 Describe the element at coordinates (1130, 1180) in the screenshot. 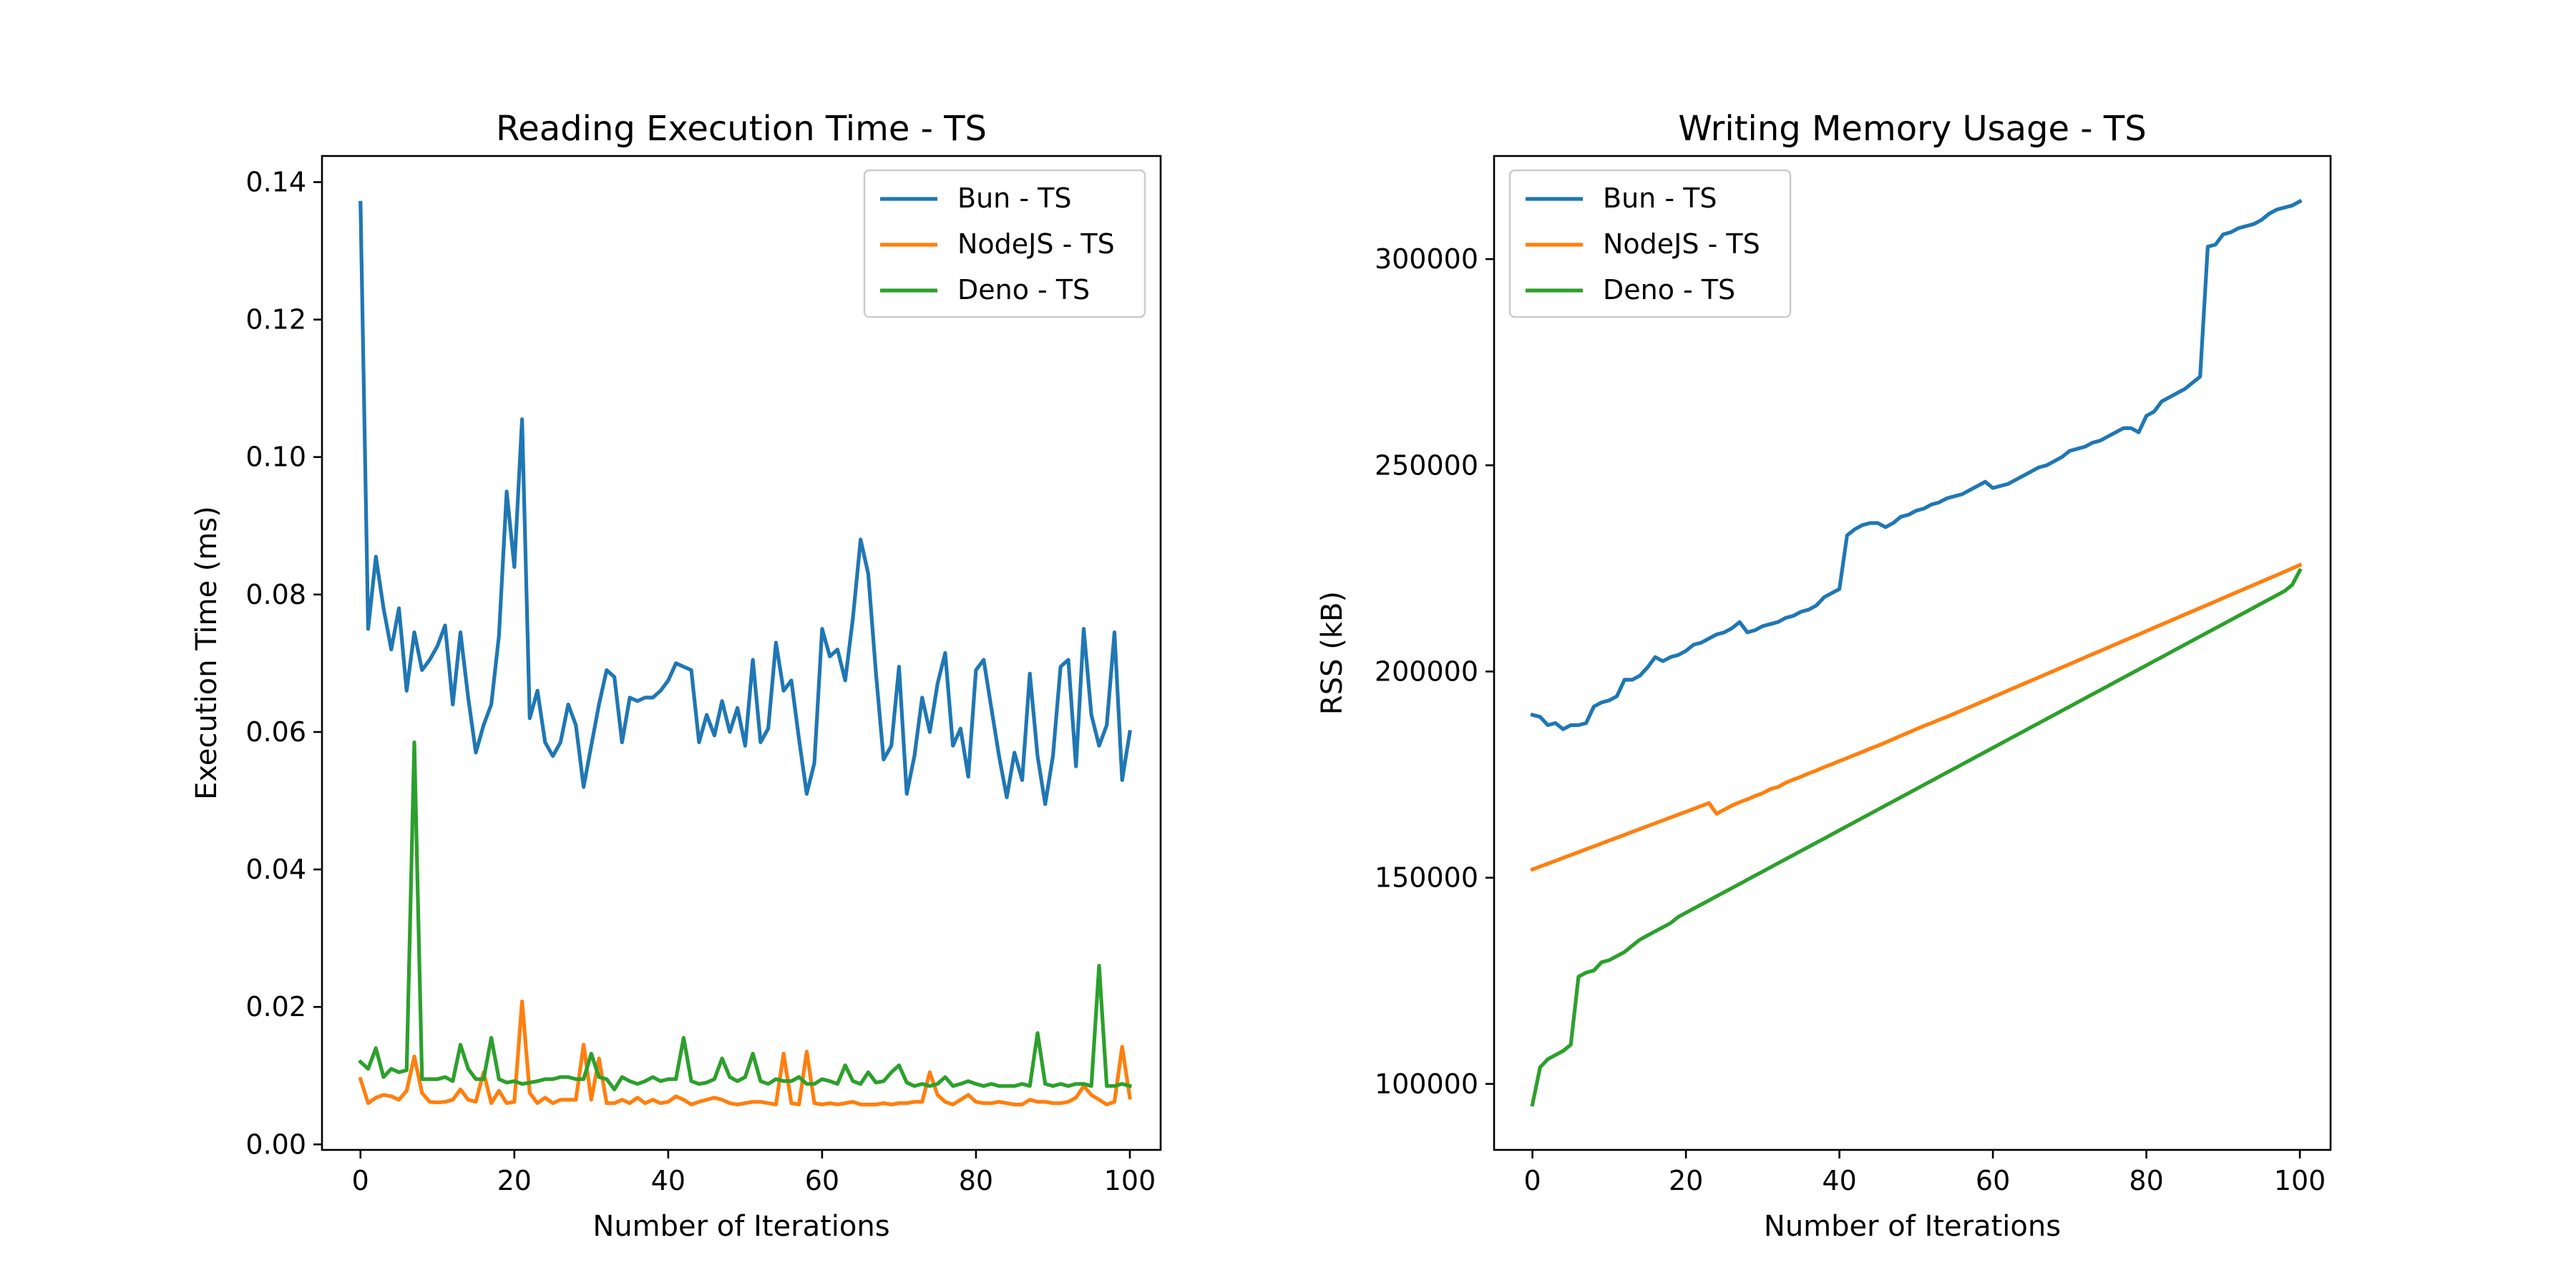

I see `reading-x-tick-label: 100` at that location.